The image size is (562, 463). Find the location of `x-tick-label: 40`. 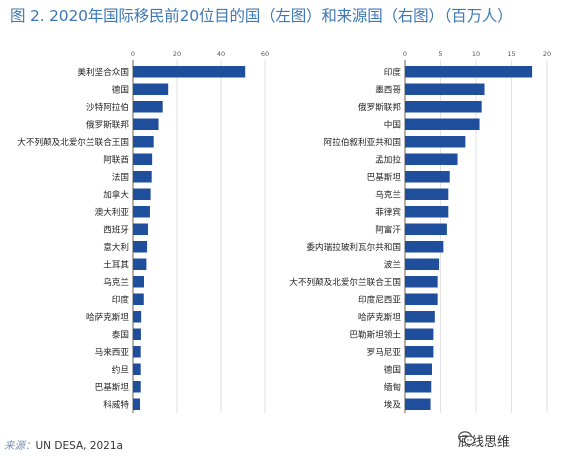

x-tick-label: 40 is located at coordinates (221, 54).